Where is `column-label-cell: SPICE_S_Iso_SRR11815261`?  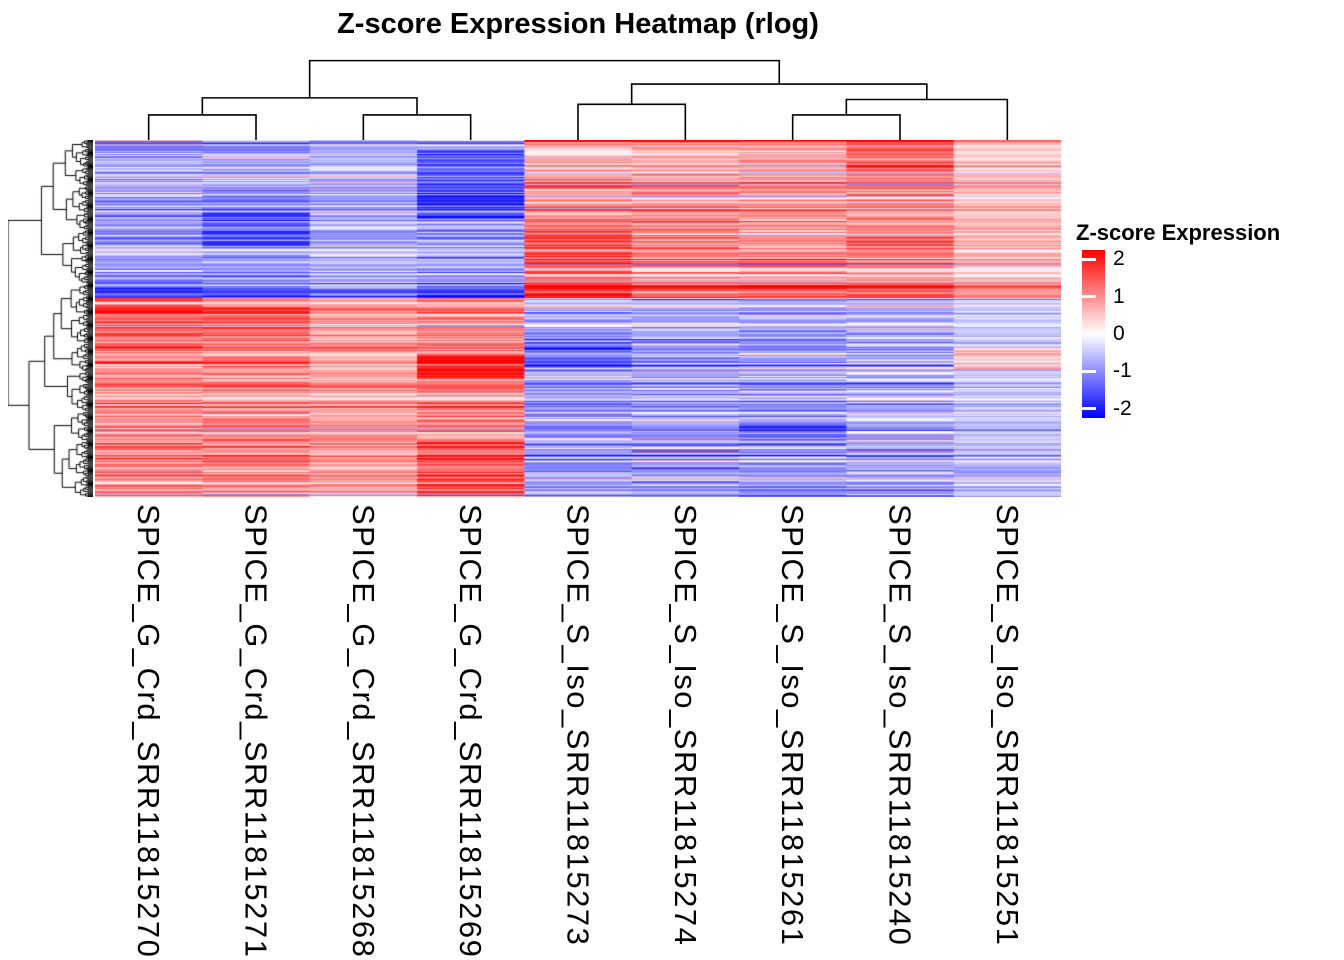 column-label-cell: SPICE_S_Iso_SRR11815261 is located at coordinates (792, 730).